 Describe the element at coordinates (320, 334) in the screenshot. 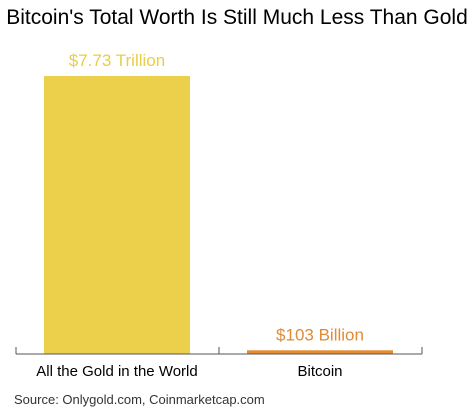

I see `value-label-bitcoin: $103 Billion` at that location.